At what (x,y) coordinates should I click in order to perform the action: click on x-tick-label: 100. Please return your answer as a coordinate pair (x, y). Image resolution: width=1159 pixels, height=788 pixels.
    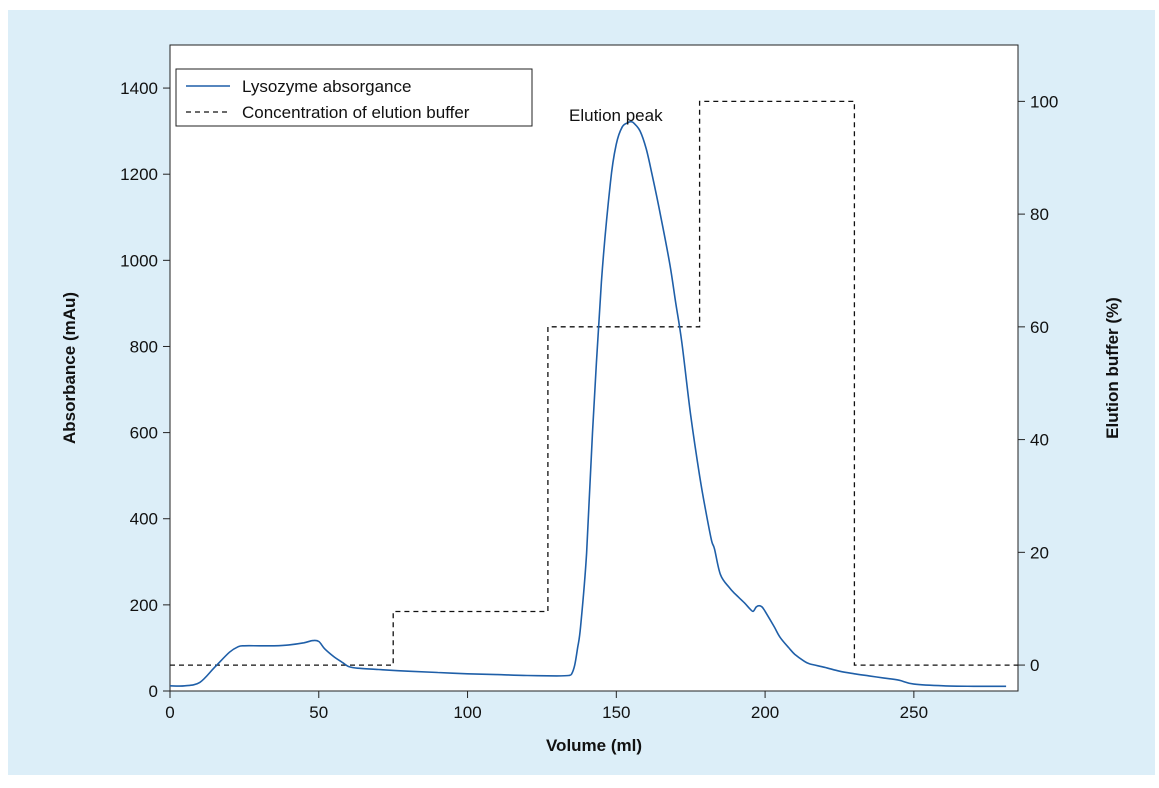
    Looking at the image, I should click on (467, 712).